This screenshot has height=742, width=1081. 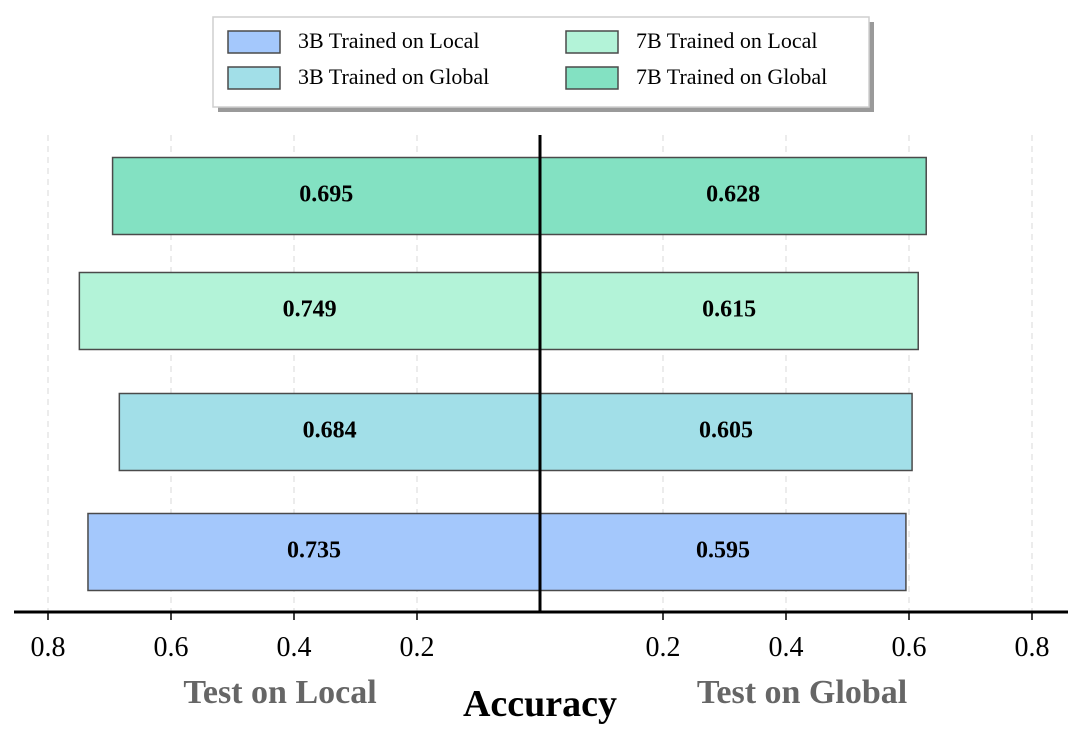 I want to click on bar-right-7b-local, so click(x=729, y=311).